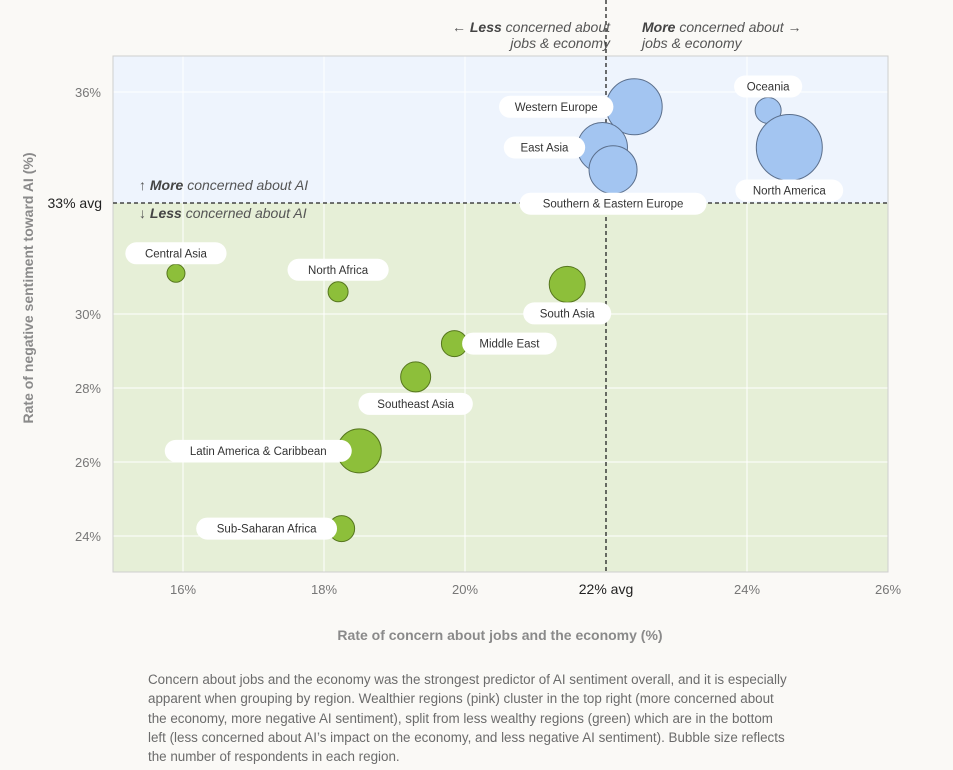 This screenshot has height=770, width=953. I want to click on bubble-southeast-asia, so click(416, 377).